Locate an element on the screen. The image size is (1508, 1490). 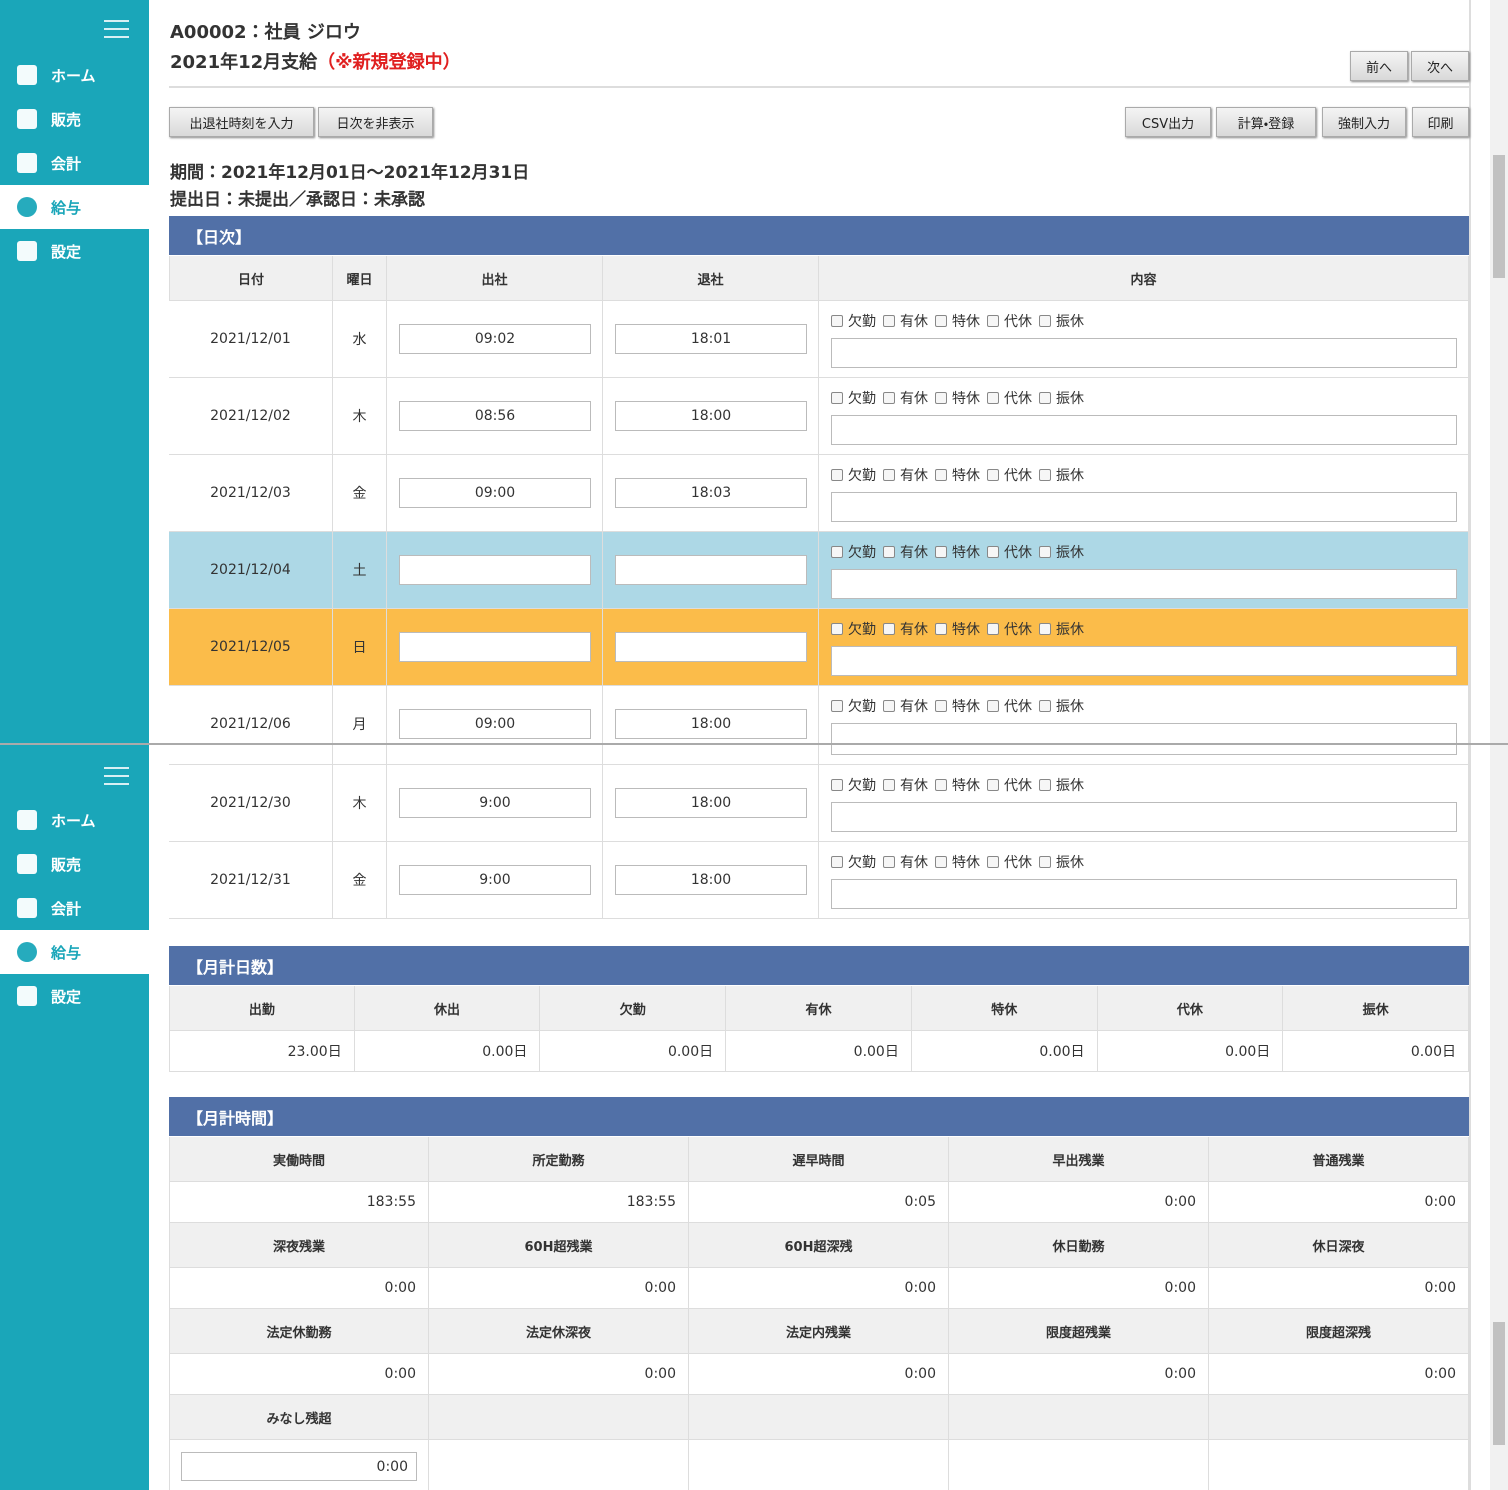
time-input: 08:56 is located at coordinates (495, 416).